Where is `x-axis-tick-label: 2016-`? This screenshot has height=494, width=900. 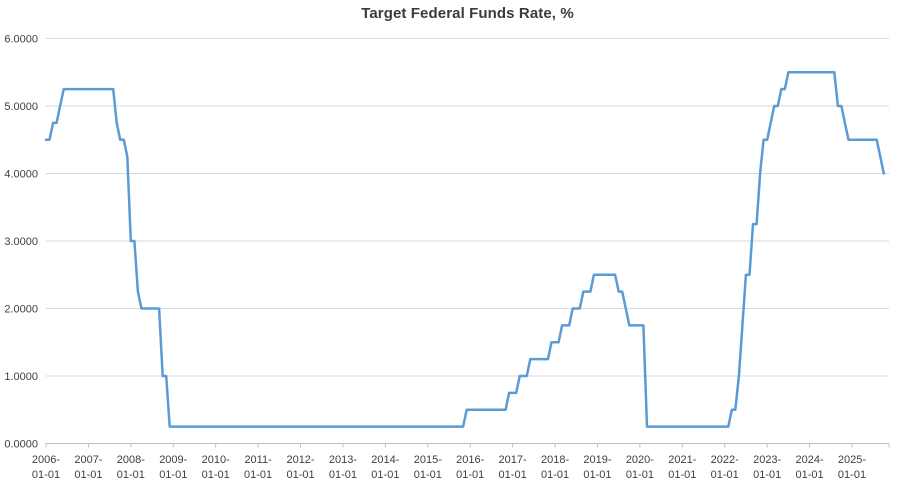 x-axis-tick-label: 2016- is located at coordinates (470, 460).